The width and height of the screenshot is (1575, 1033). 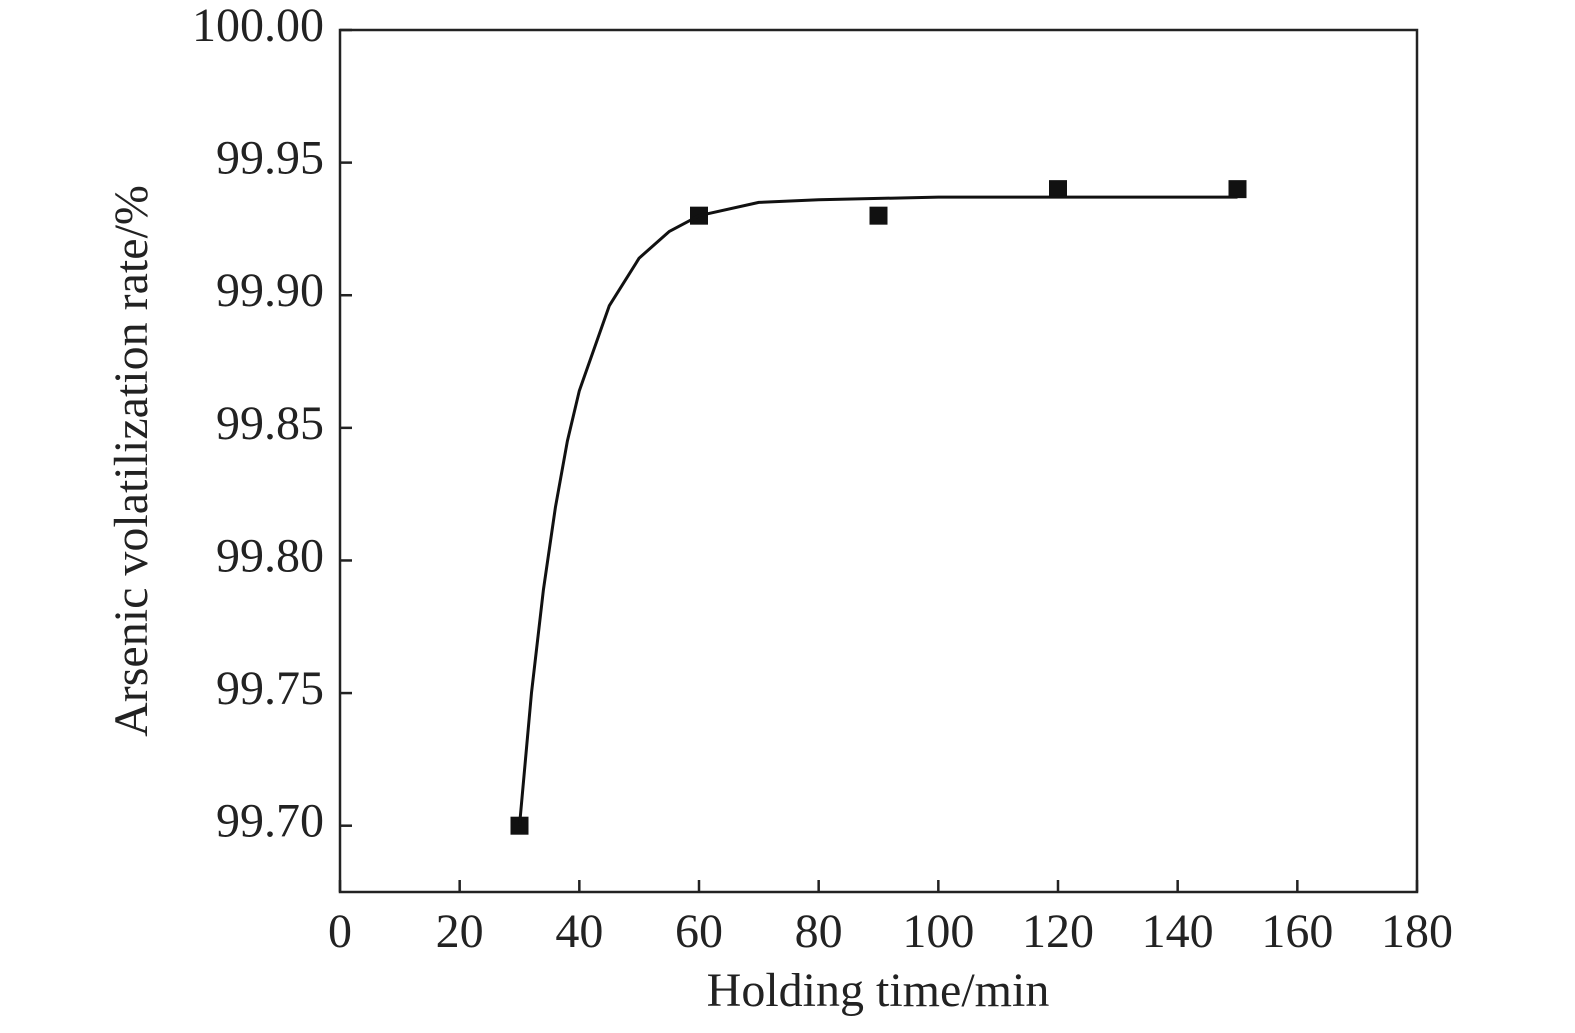 I want to click on x-tick-label: 140, so click(x=1178, y=931).